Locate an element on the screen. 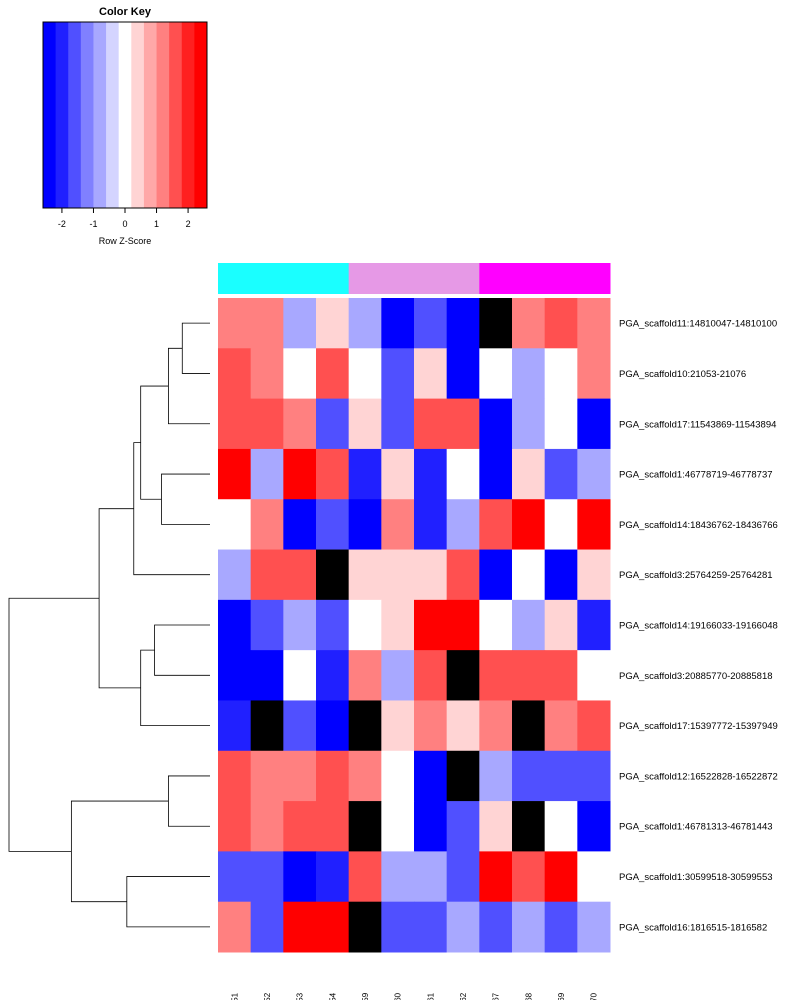 The height and width of the screenshot is (1000, 800). color-key-tick-label: 2 is located at coordinates (188, 224).